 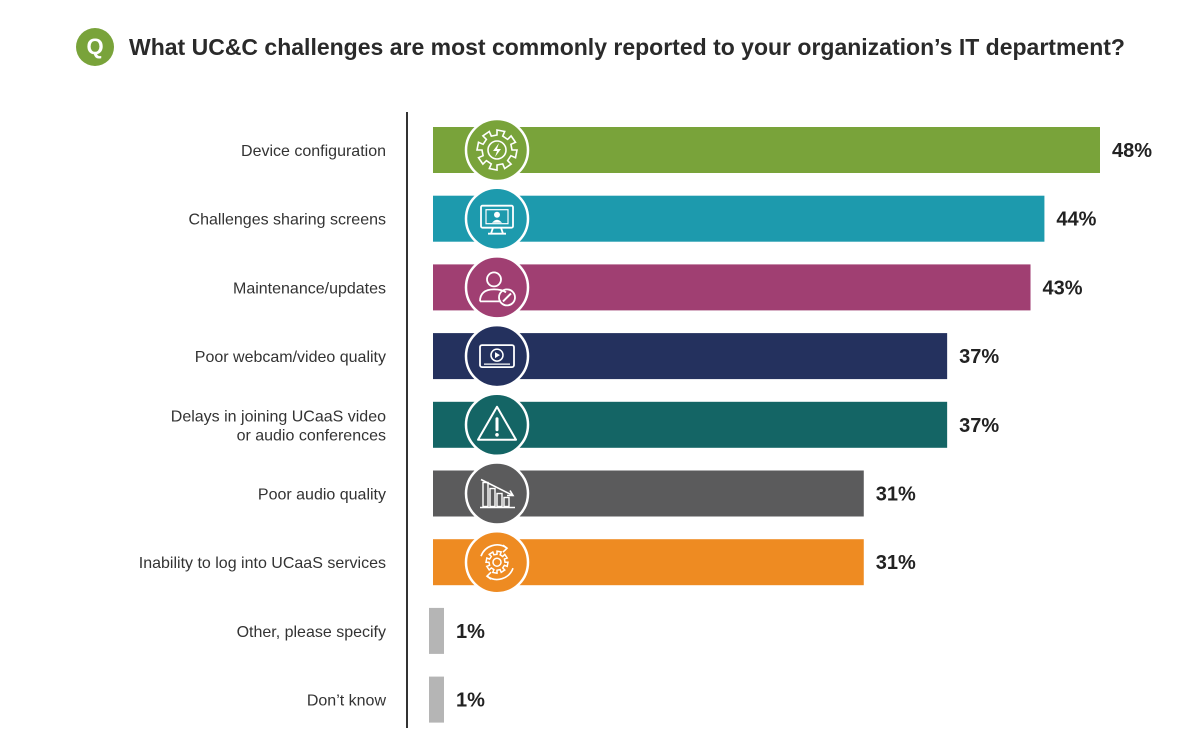 I want to click on category-label-line: Delays in joining UCaaS video, so click(x=278, y=416).